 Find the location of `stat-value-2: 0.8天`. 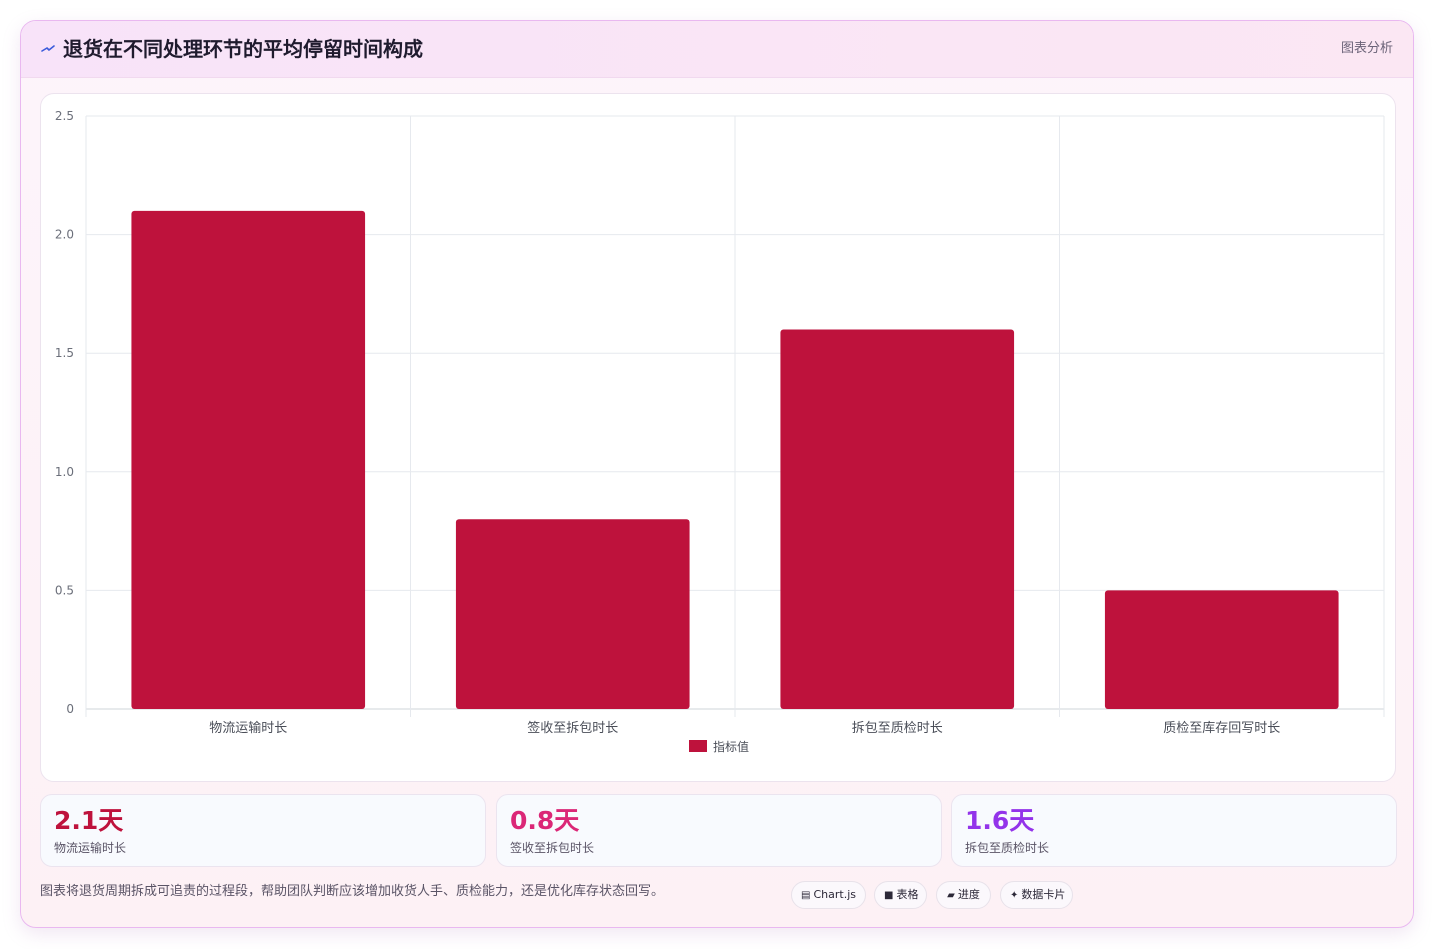

stat-value-2: 0.8天 is located at coordinates (545, 820).